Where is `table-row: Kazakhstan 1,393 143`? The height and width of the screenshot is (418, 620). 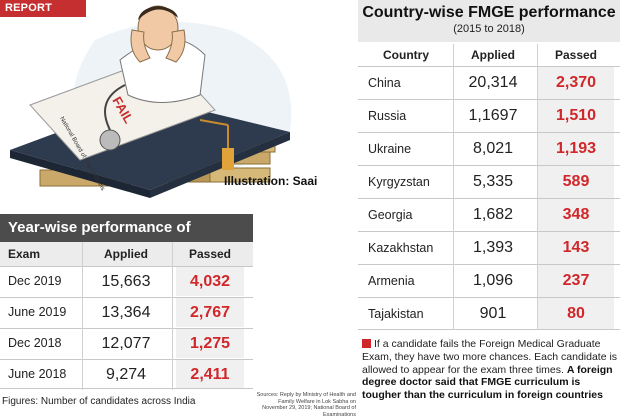
table-row: Kazakhstan 1,393 143 is located at coordinates (489, 247).